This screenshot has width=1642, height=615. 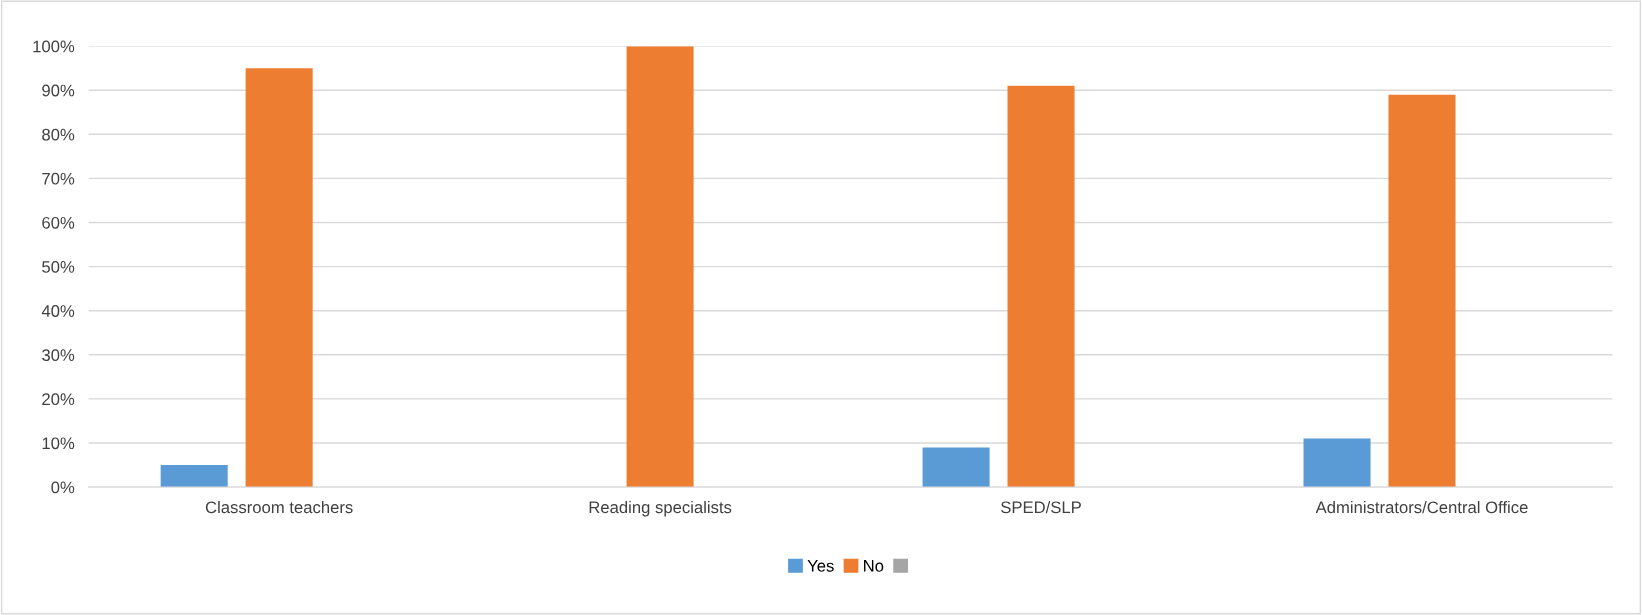 What do you see at coordinates (1041, 507) in the screenshot?
I see `x-tick-label: SPED/SLP` at bounding box center [1041, 507].